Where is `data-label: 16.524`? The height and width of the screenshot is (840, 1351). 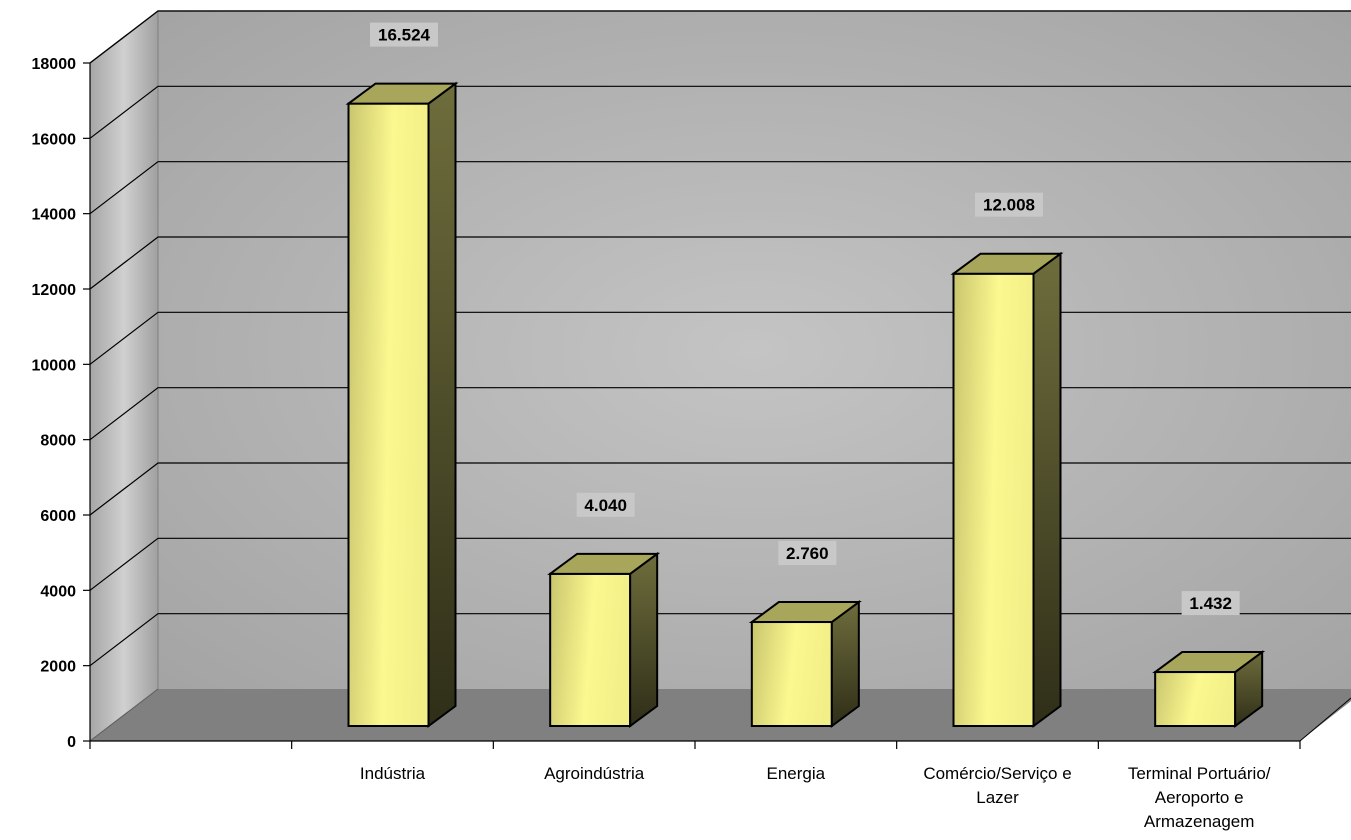 data-label: 16.524 is located at coordinates (404, 35).